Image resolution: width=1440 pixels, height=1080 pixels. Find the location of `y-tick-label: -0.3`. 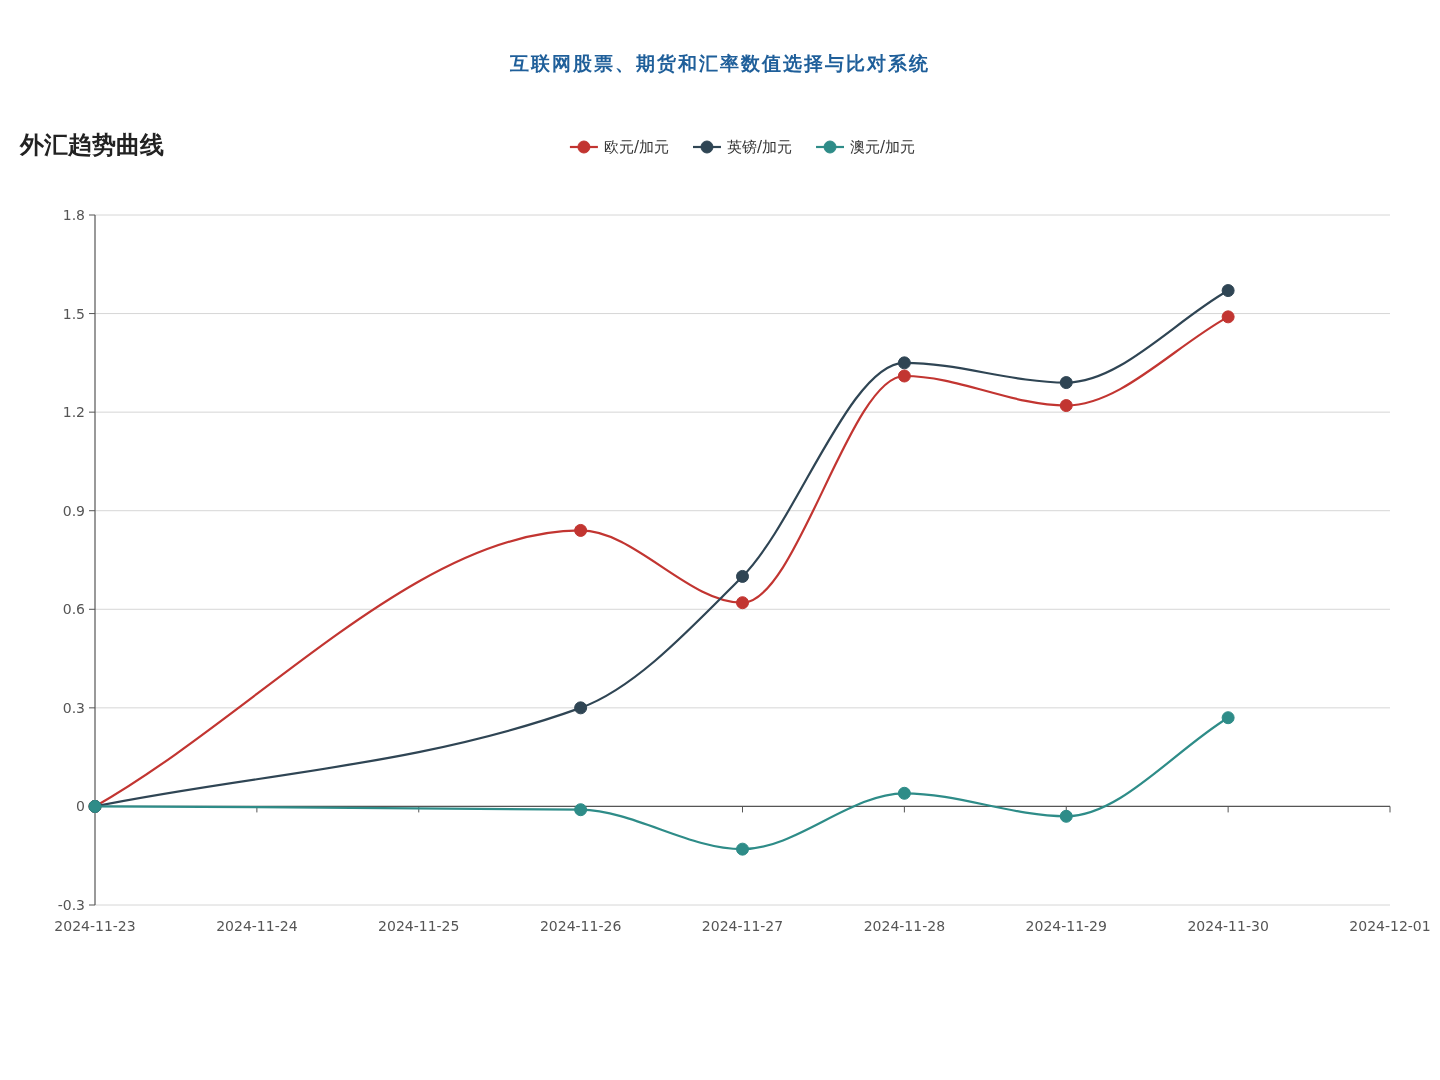

y-tick-label: -0.3 is located at coordinates (71, 905).